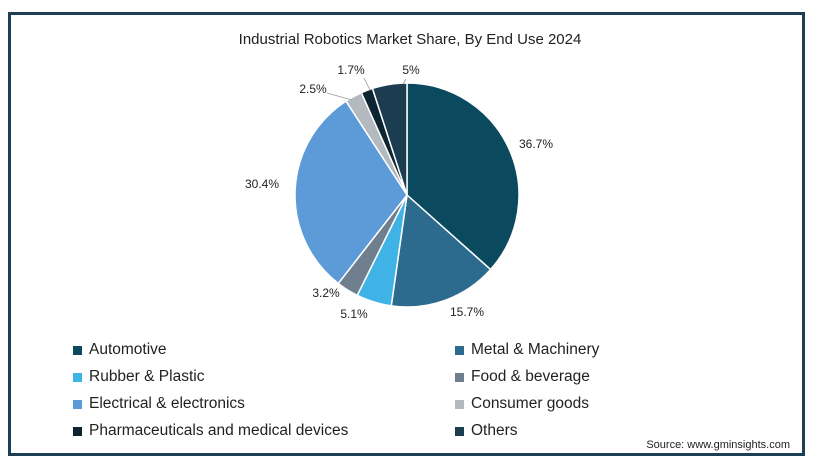  I want to click on legend-item: Food & beverage, so click(522, 377).